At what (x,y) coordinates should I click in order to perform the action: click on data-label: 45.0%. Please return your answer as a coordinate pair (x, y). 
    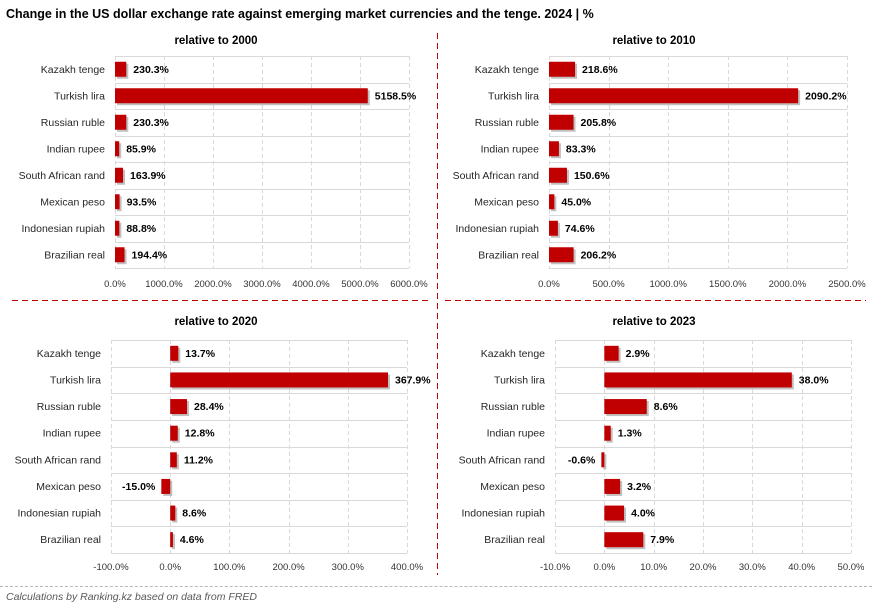
    Looking at the image, I should click on (576, 202).